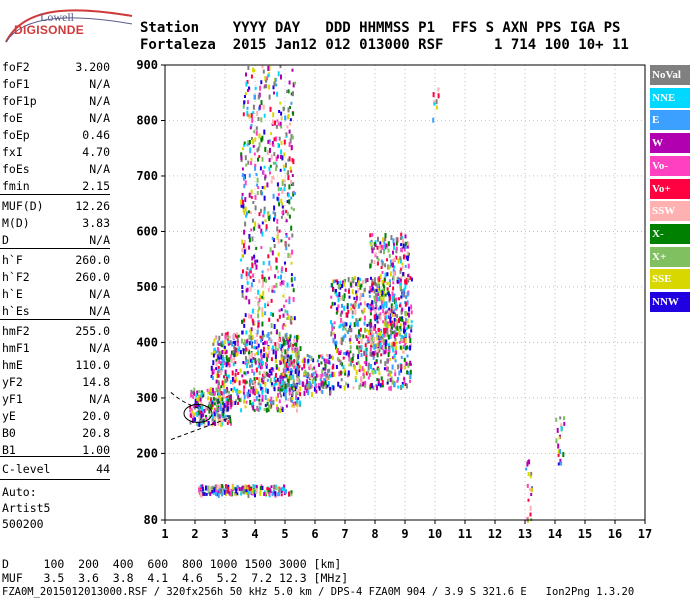 The width and height of the screenshot is (700, 600). I want to click on param-row: h`E N/A, so click(56, 295).